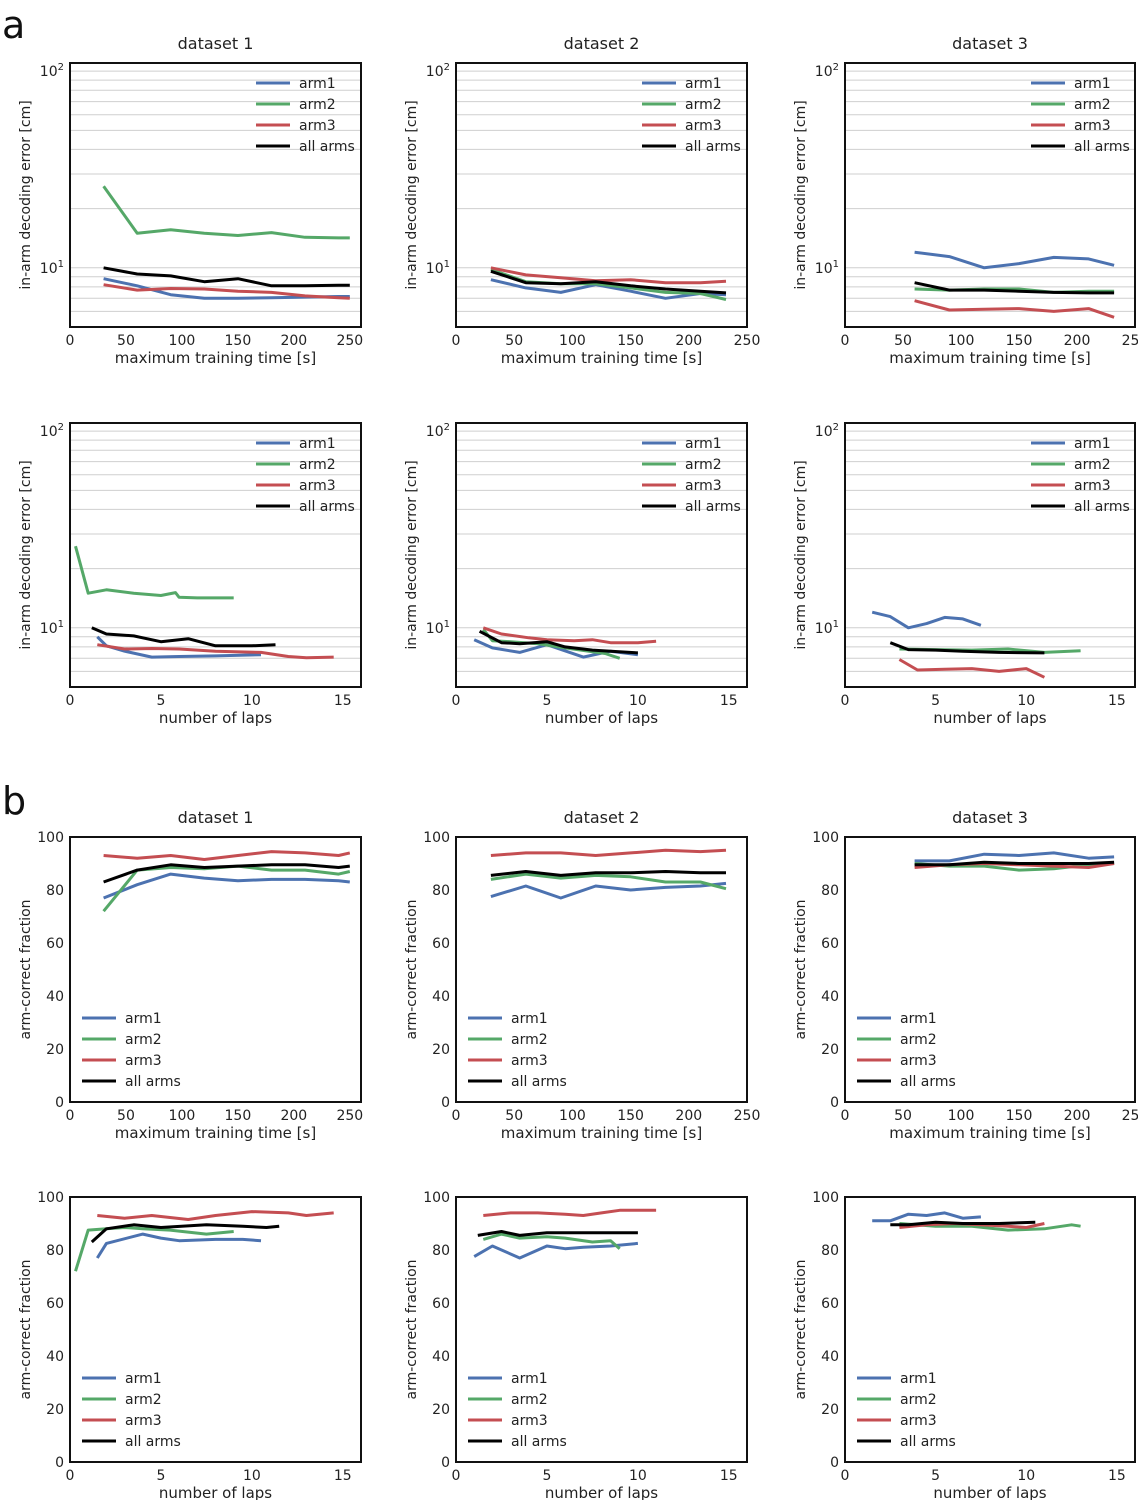 The width and height of the screenshot is (1138, 1500). I want to click on chart-title: dataset 3, so click(990, 817).